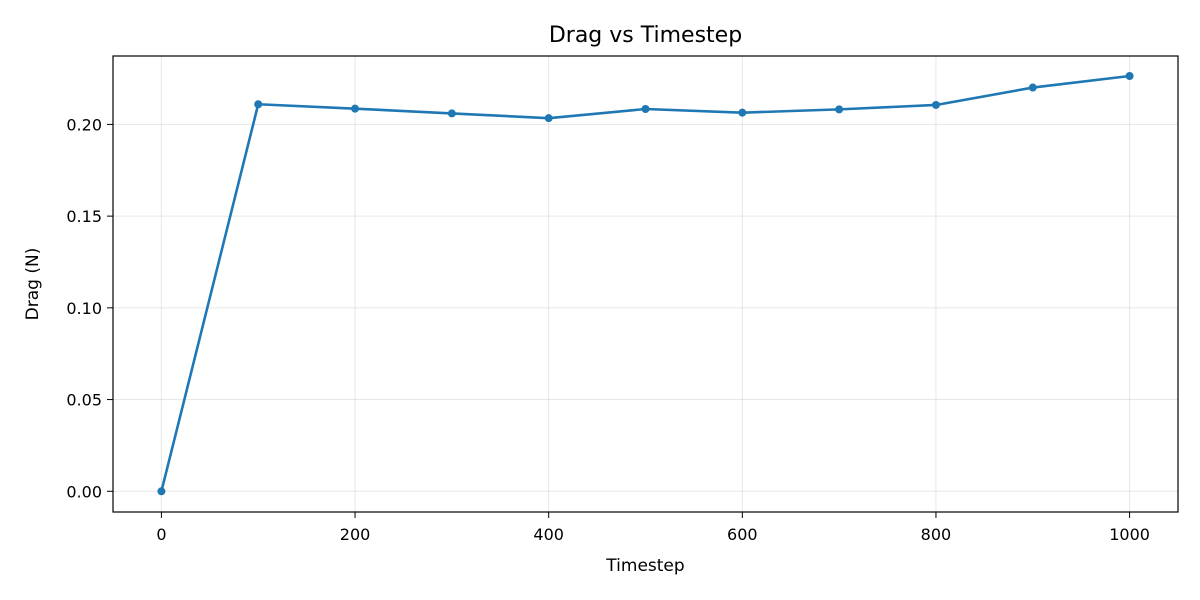 The image size is (1200, 600). What do you see at coordinates (84, 216) in the screenshot?
I see `y-tick-label-3: 0.15` at bounding box center [84, 216].